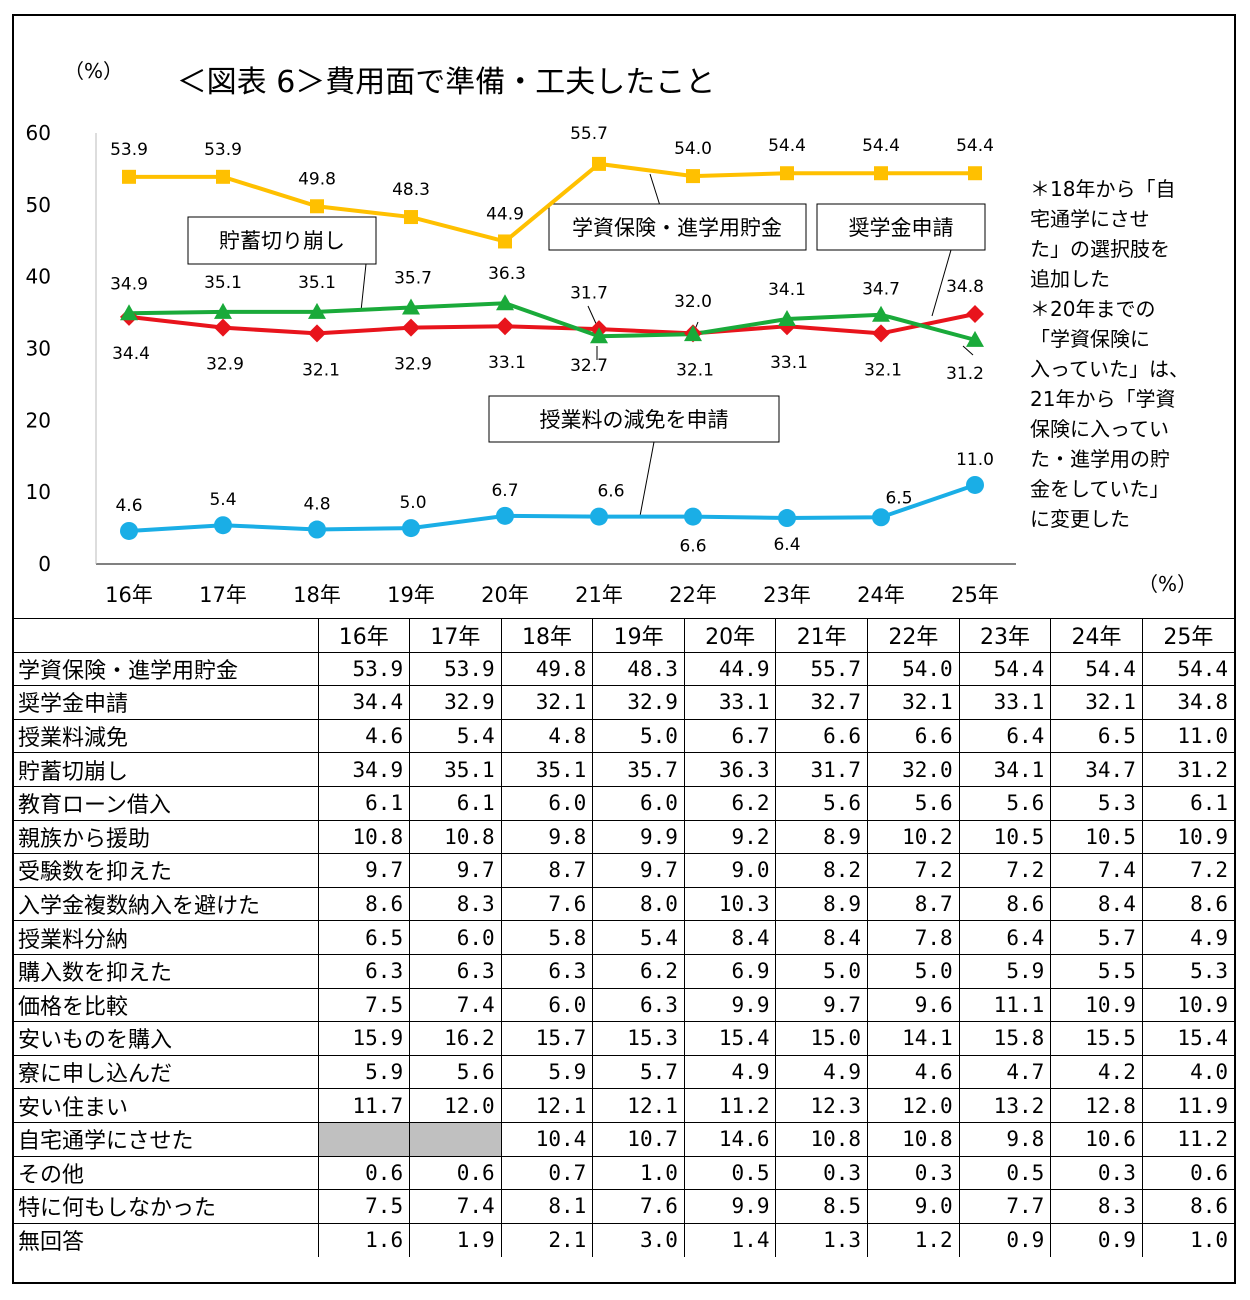 This screenshot has width=1250, height=1300. I want to click on table-cell: 9.0, so click(730, 870).